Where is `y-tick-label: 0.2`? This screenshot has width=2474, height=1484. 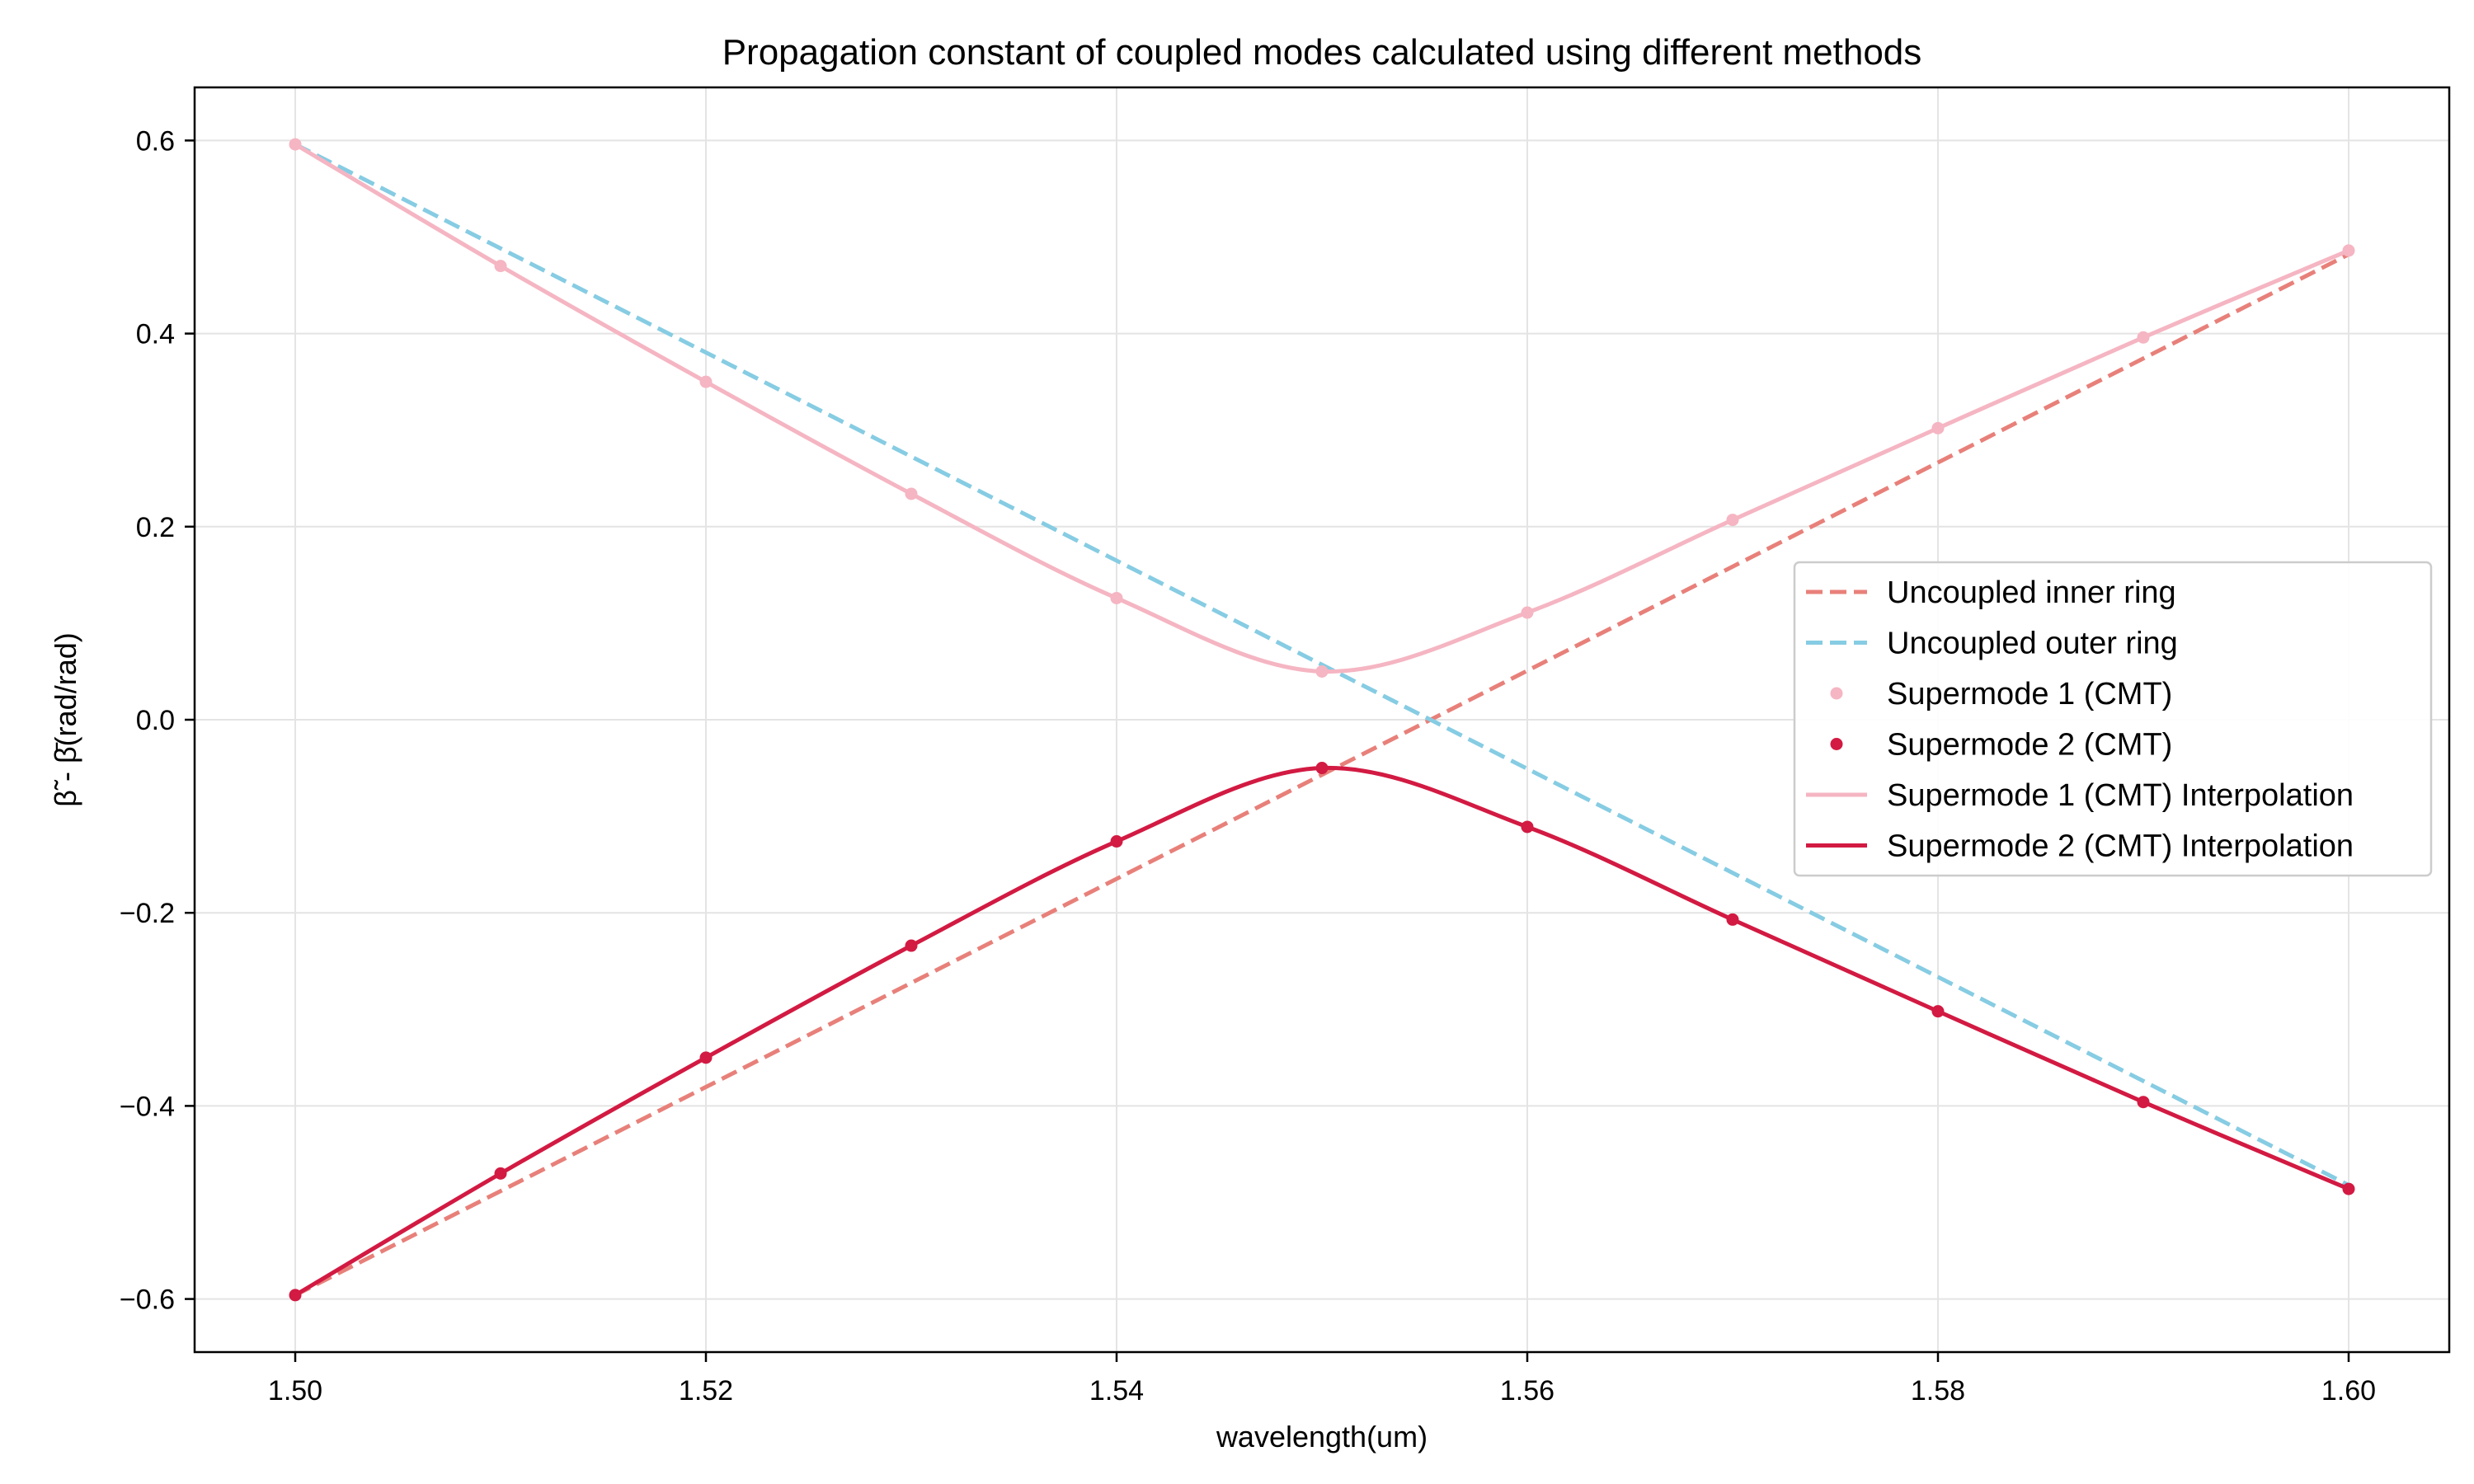 y-tick-label: 0.2 is located at coordinates (155, 527).